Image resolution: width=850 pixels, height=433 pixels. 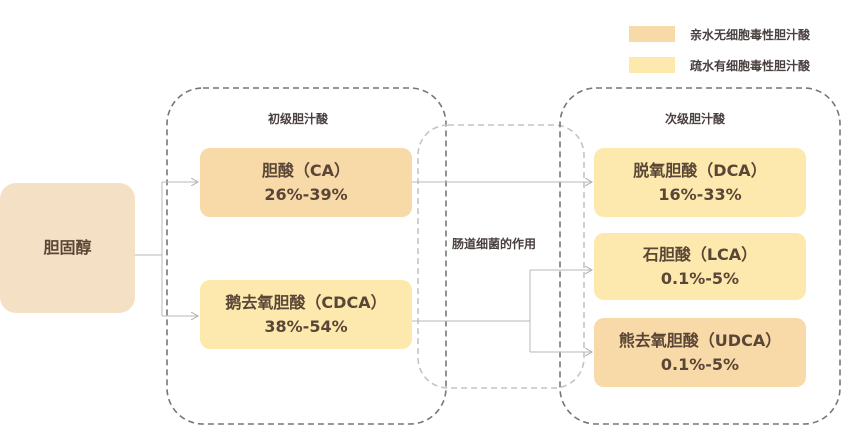 What do you see at coordinates (750, 35) in the screenshot?
I see `legend-label-hydrophilic: 亲水无细胞毒性胆汁酸` at bounding box center [750, 35].